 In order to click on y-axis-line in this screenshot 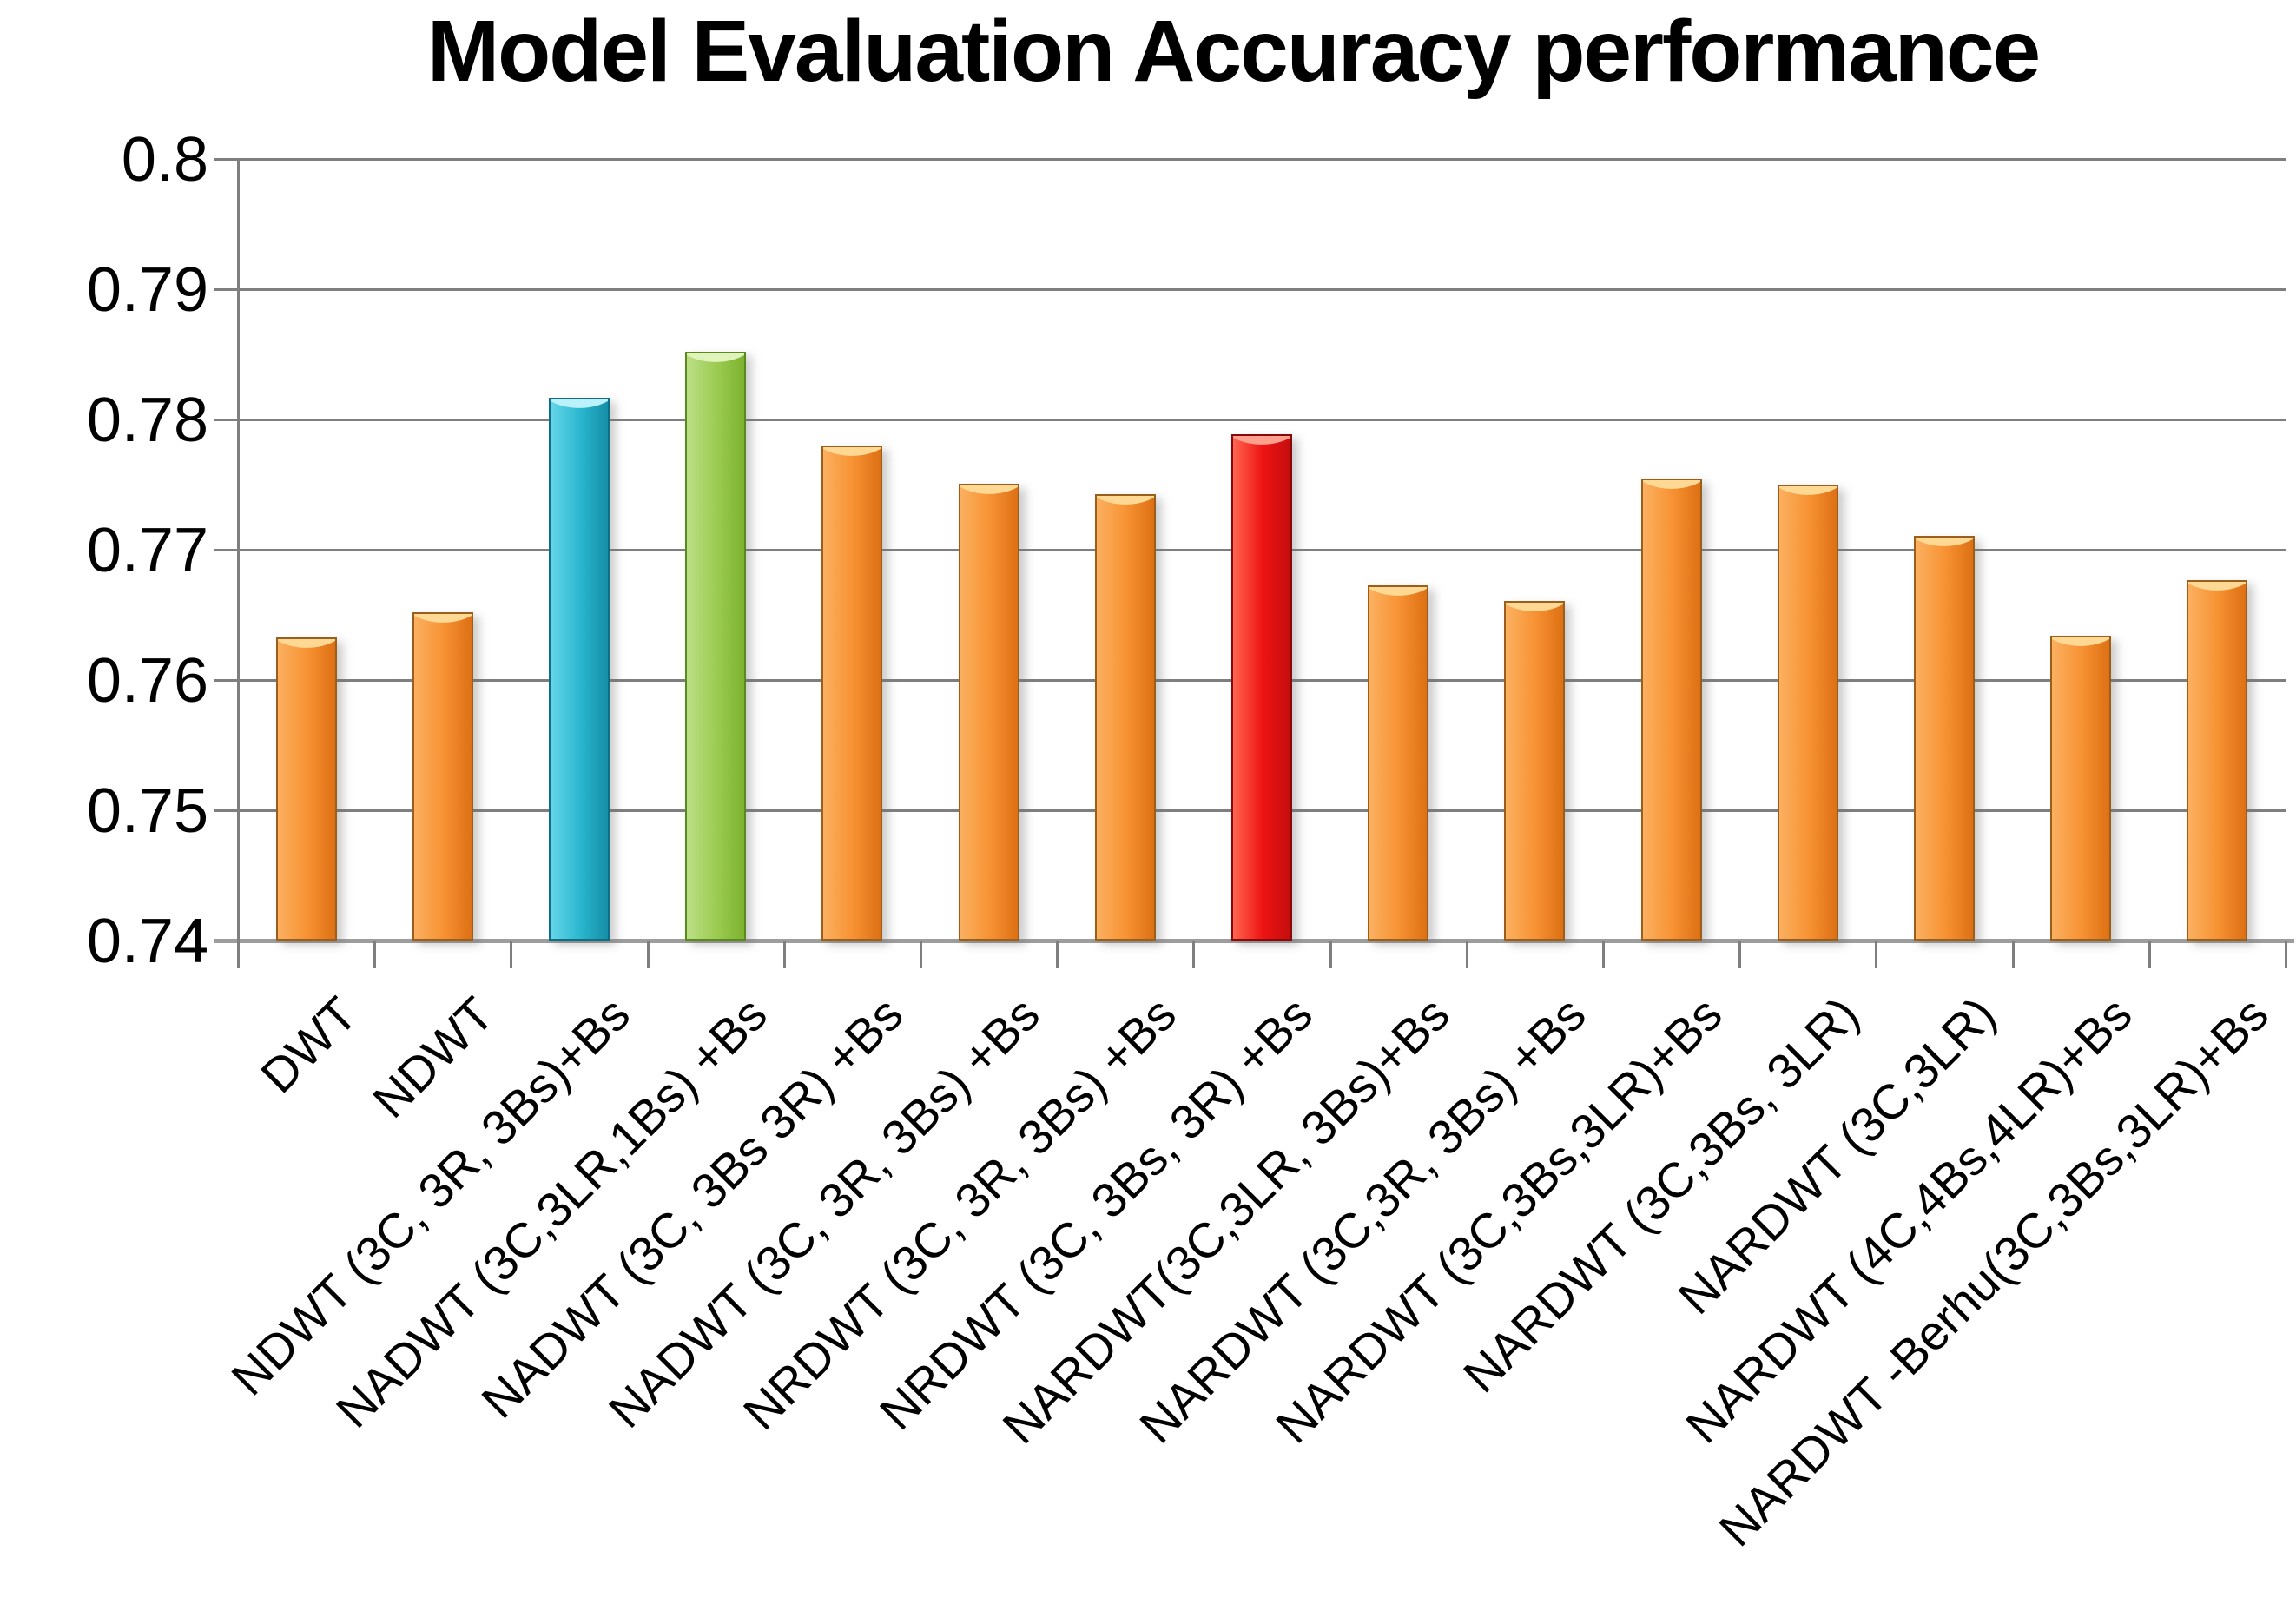, I will do `click(239, 563)`.